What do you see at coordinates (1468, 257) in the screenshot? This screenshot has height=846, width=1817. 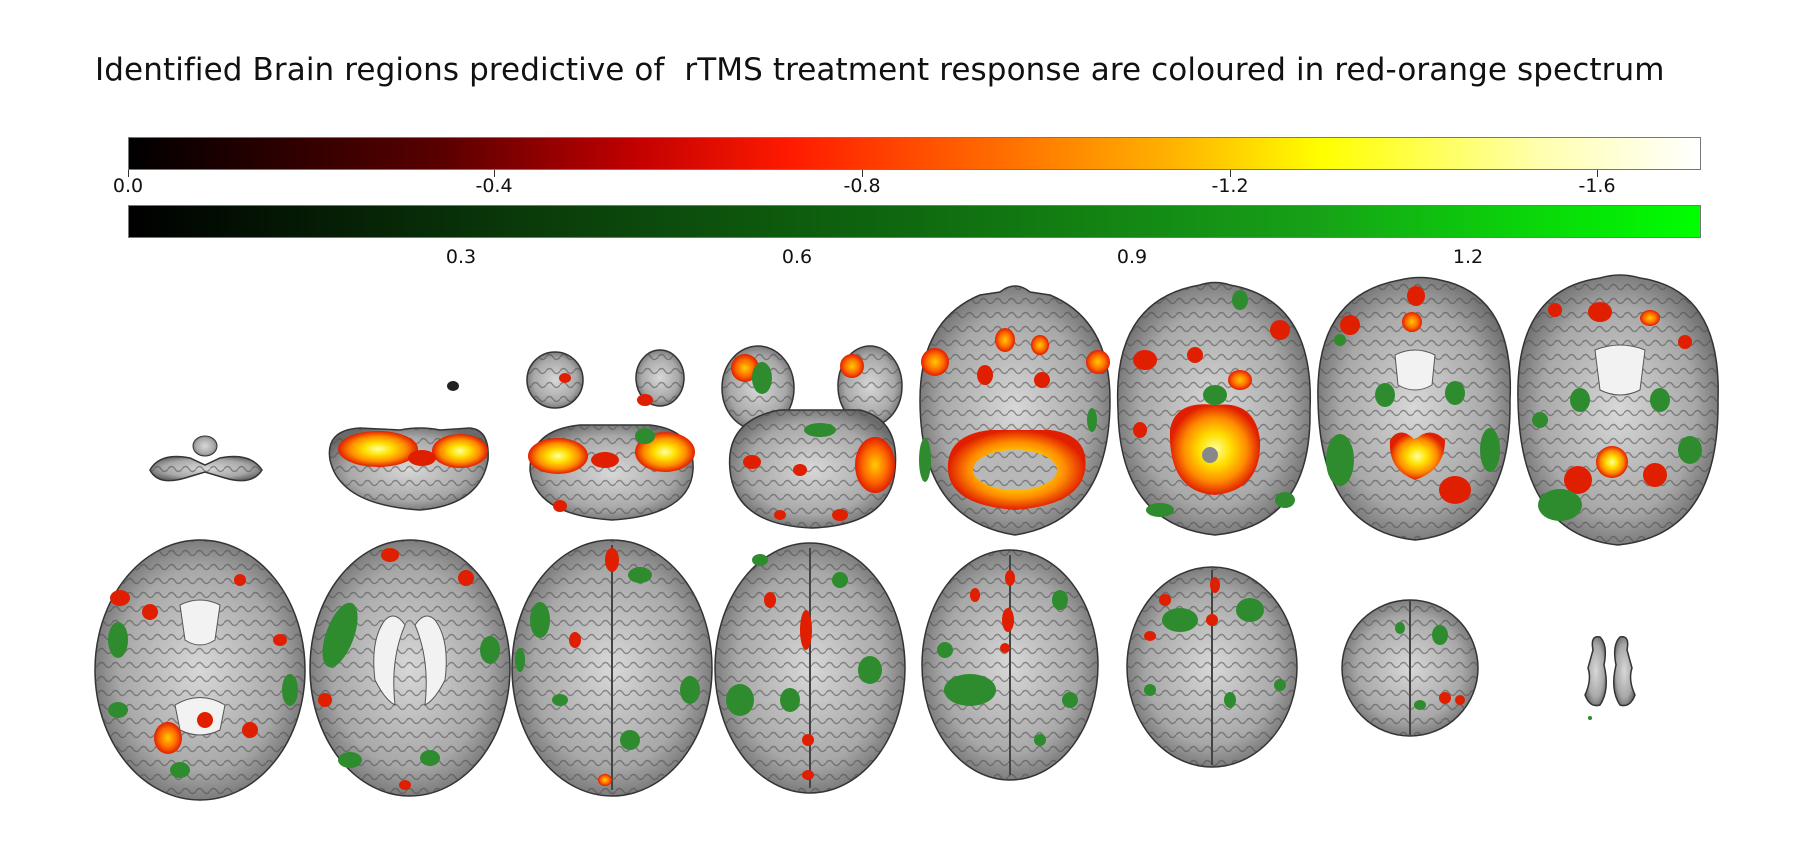 I see `pos-tick-label: 1.2` at bounding box center [1468, 257].